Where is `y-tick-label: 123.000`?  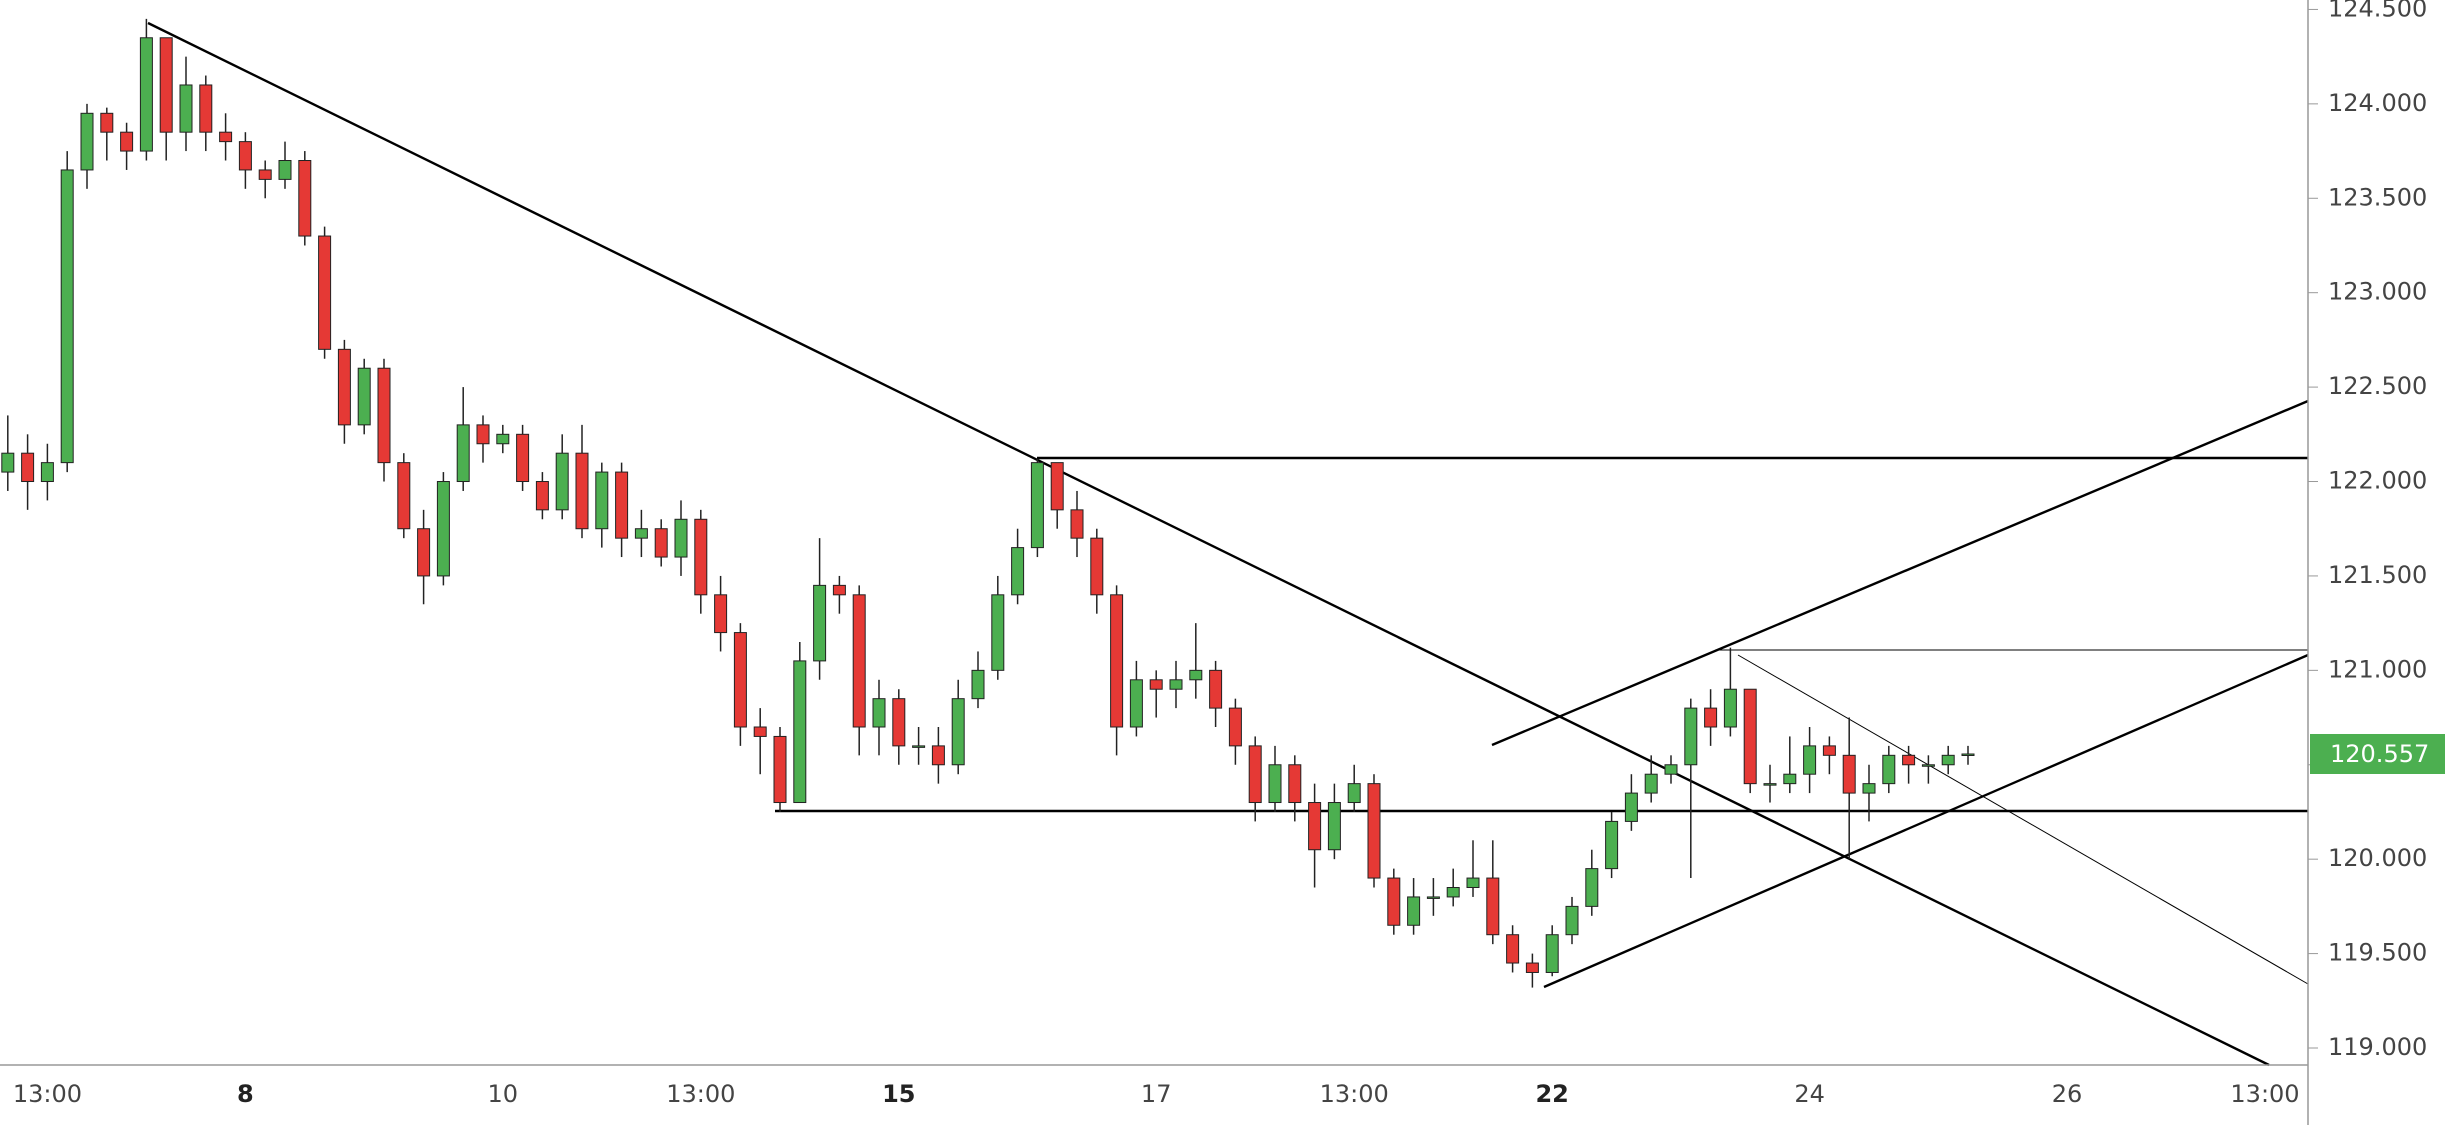
y-tick-label: 123.000 is located at coordinates (2377, 292).